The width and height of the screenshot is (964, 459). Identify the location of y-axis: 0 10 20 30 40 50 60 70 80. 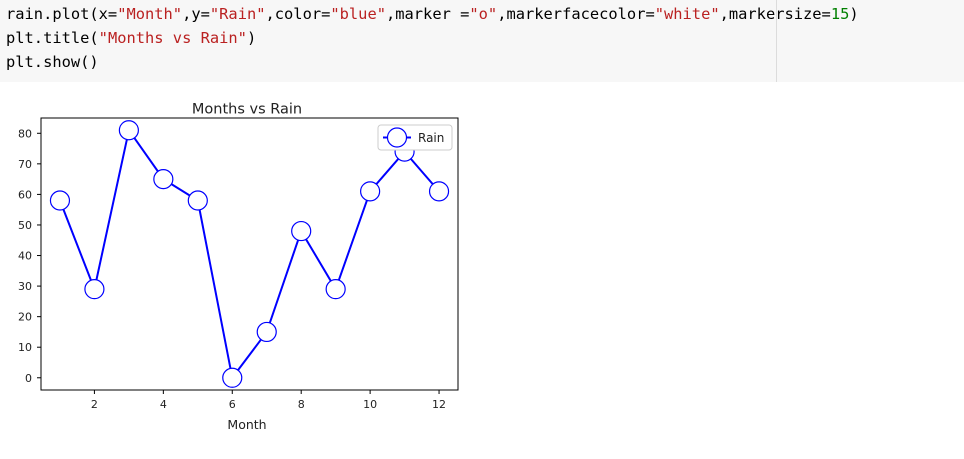
(29, 256).